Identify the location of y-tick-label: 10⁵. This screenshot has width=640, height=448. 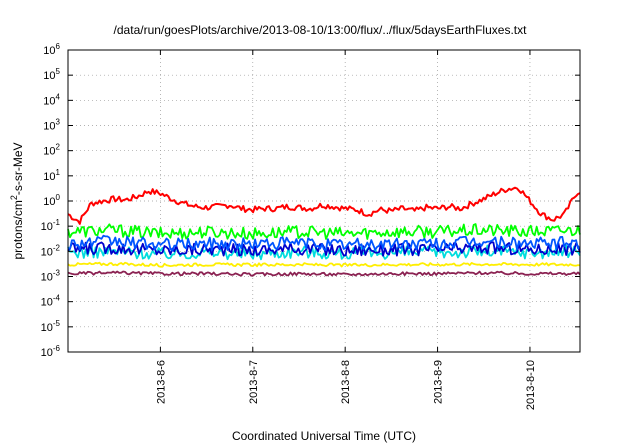
(51, 74).